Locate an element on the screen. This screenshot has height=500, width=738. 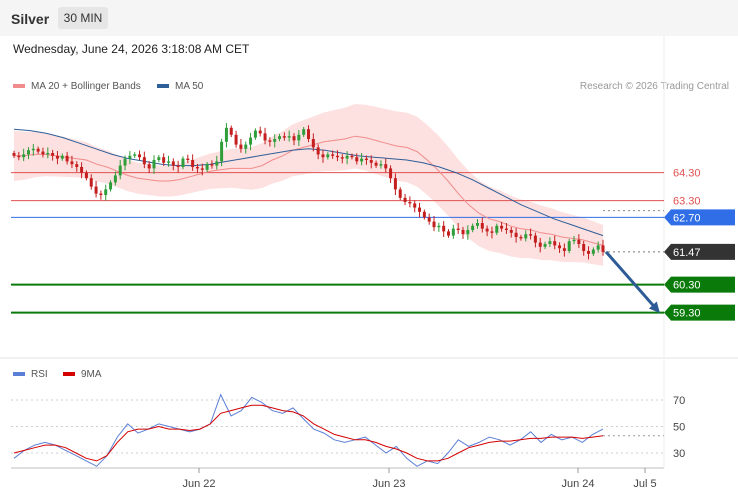
rsi-9ma-line is located at coordinates (308, 433).